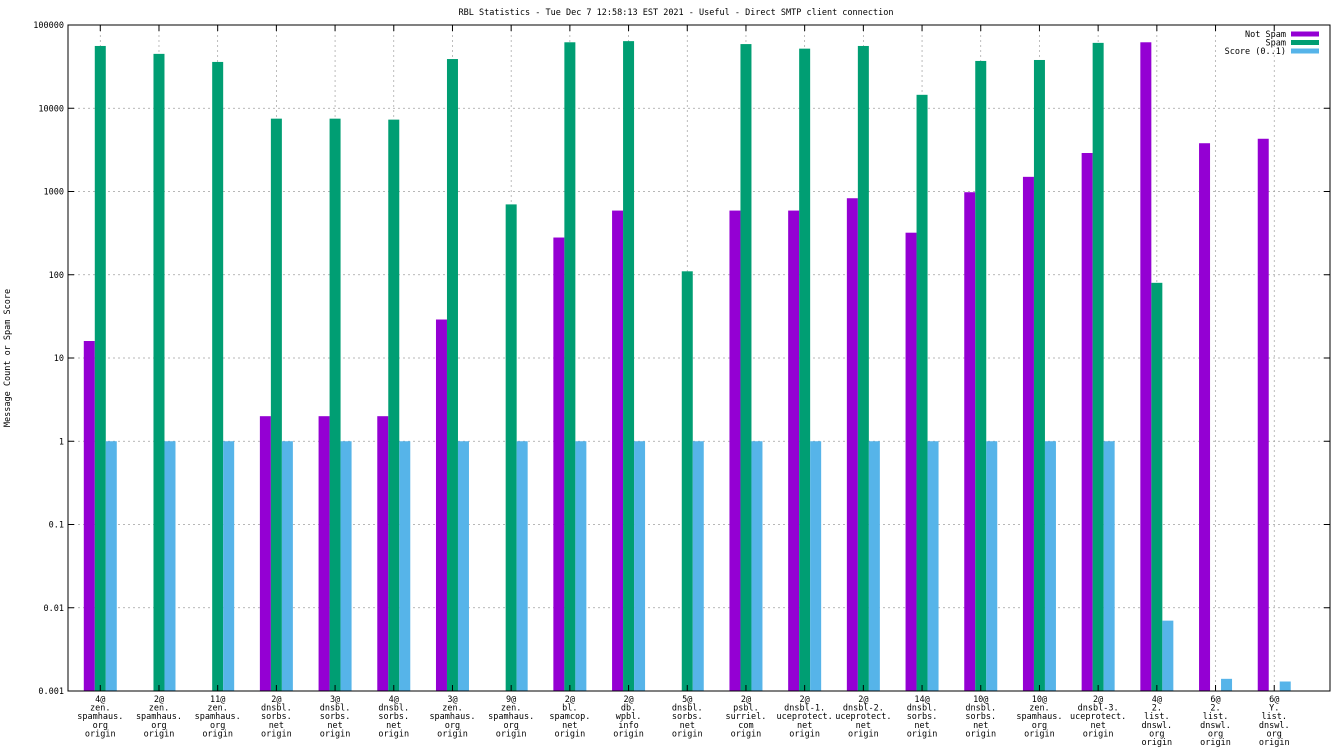  I want to click on x-tick-label-line: dnsbl-3., so click(1098, 709).